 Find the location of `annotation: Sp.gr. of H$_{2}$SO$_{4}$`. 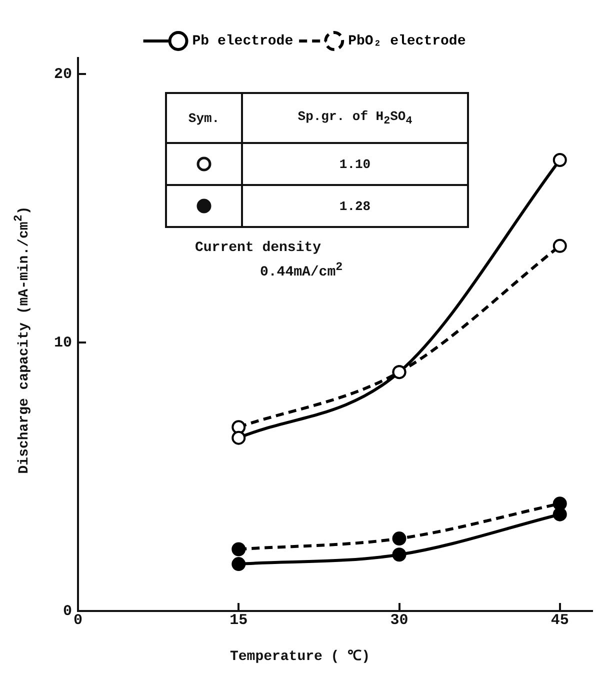

annotation: Sp.gr. of H$_{2}$SO$_{4}$ is located at coordinates (355, 118).